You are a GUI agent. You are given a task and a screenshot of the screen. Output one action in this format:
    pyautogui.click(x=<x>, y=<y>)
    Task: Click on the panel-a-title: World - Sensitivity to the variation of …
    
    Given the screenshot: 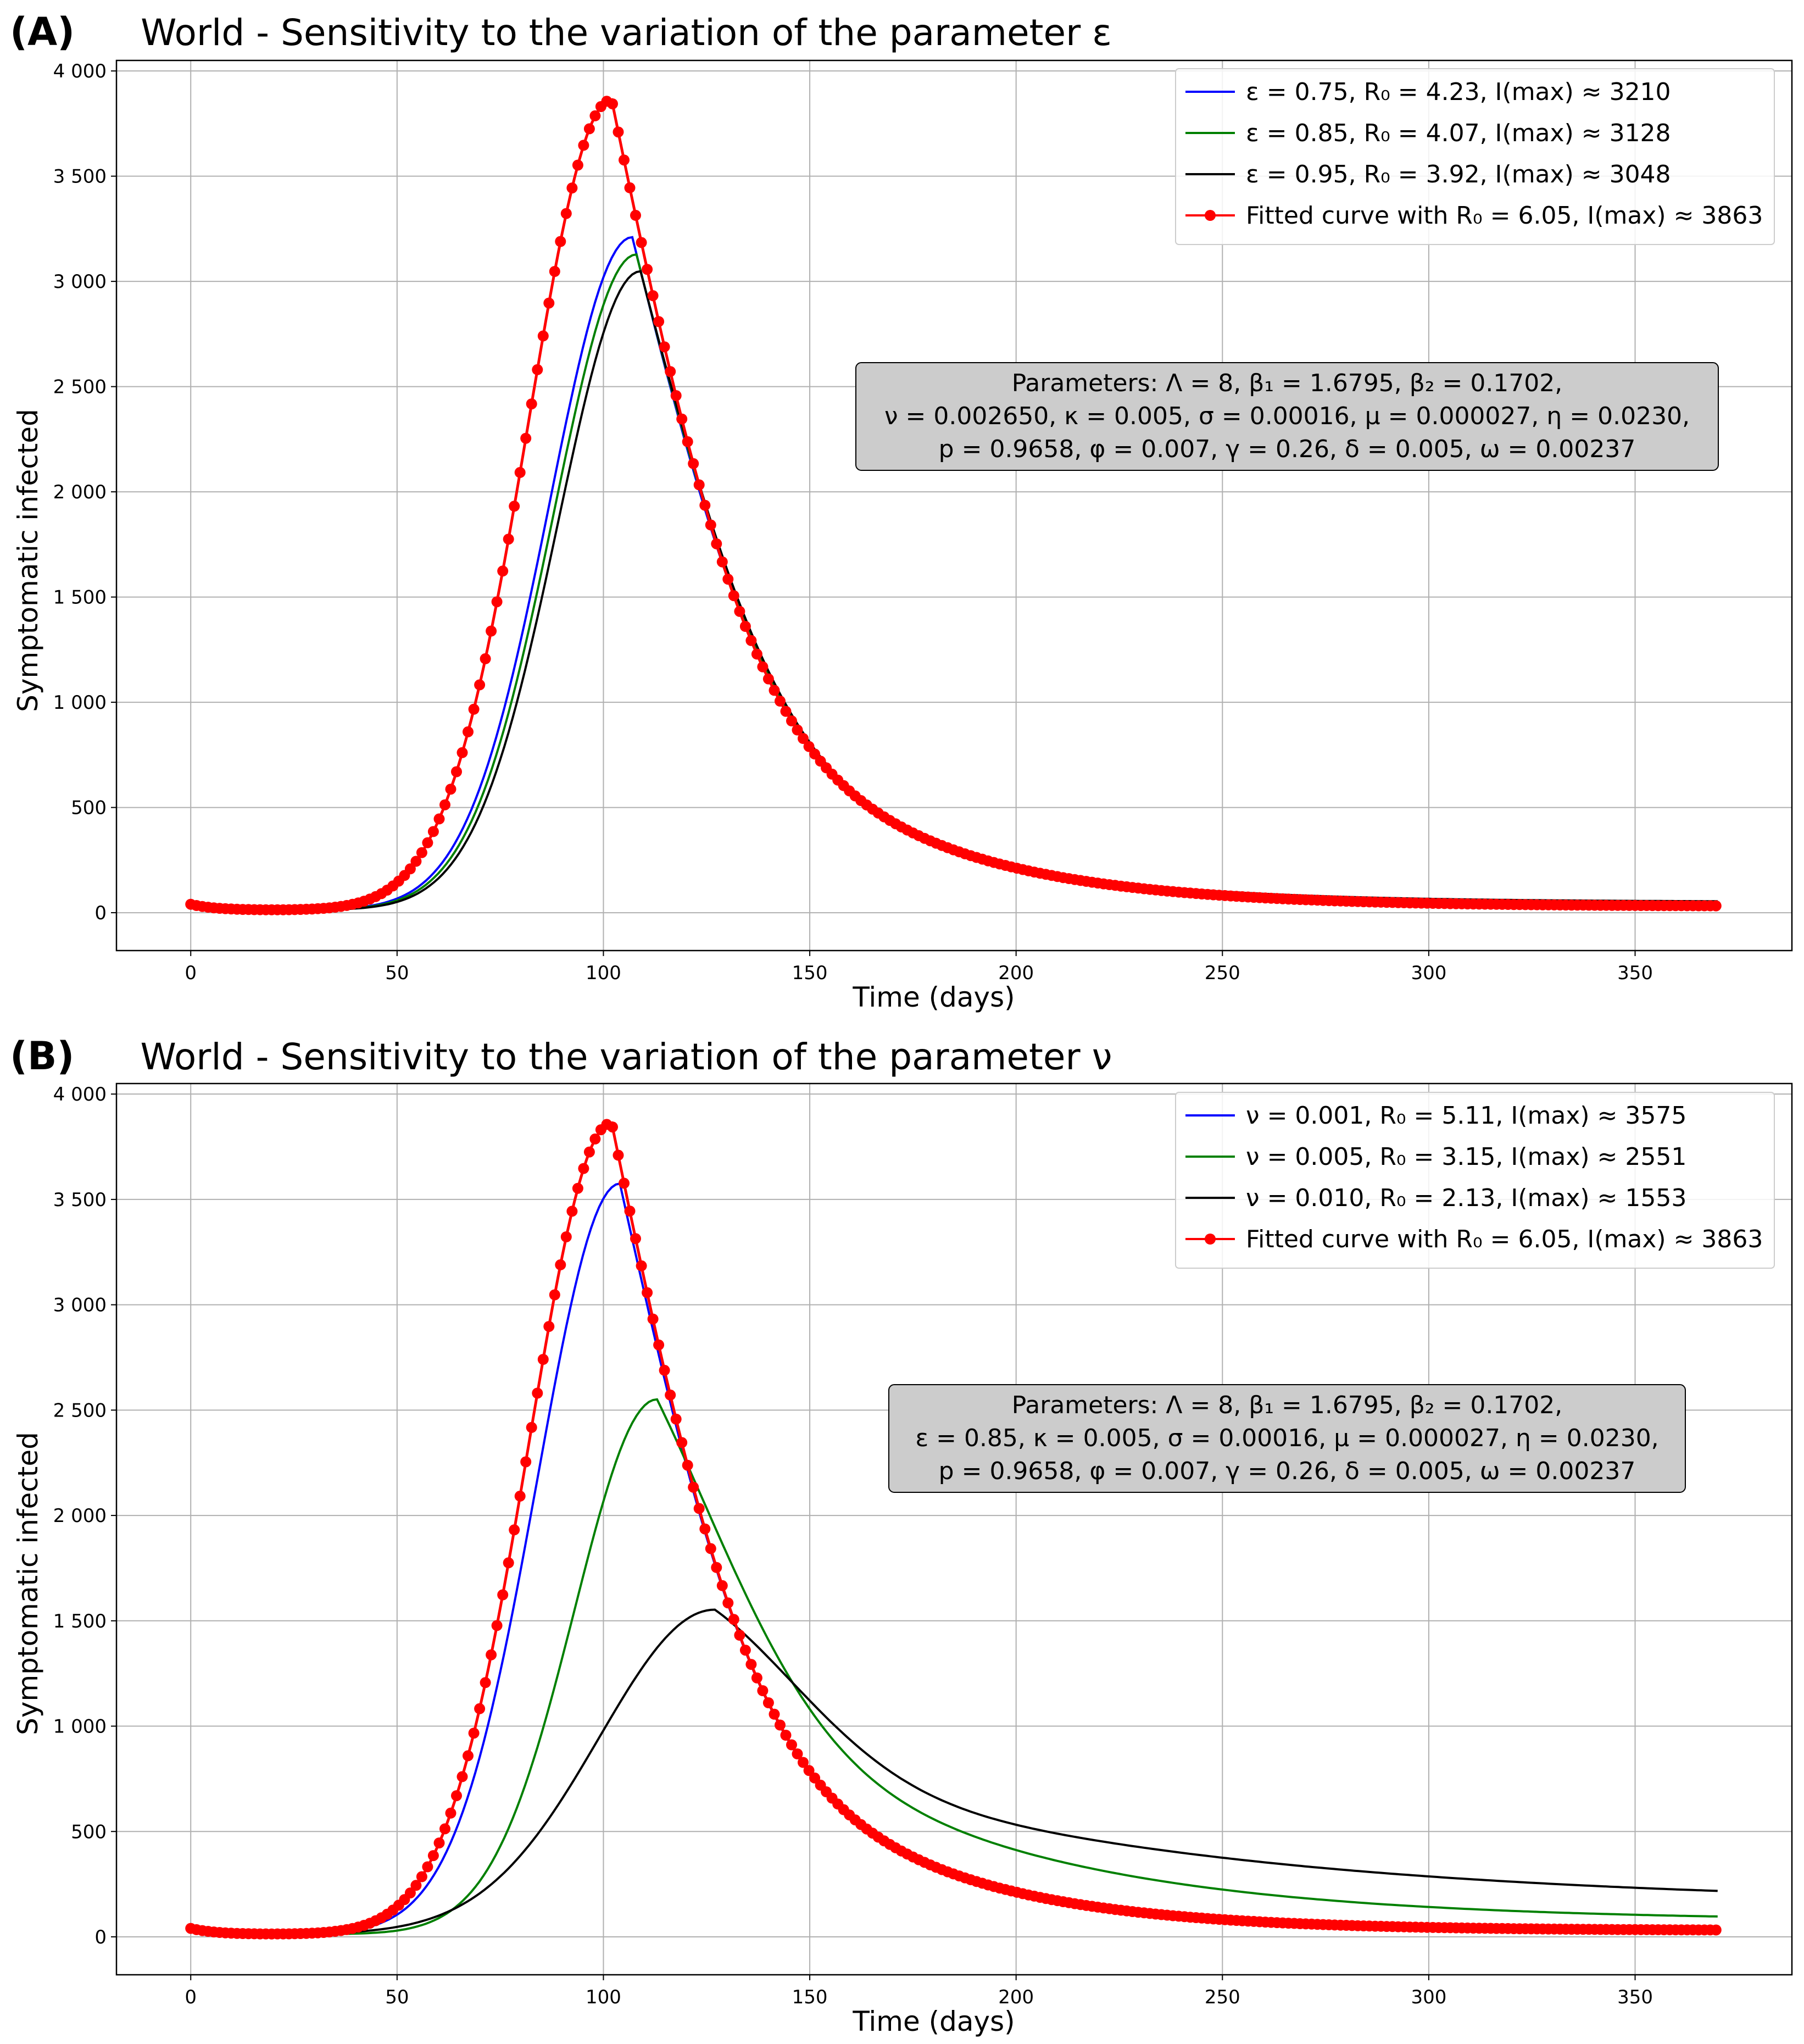 What is the action you would take?
    pyautogui.click(x=626, y=33)
    